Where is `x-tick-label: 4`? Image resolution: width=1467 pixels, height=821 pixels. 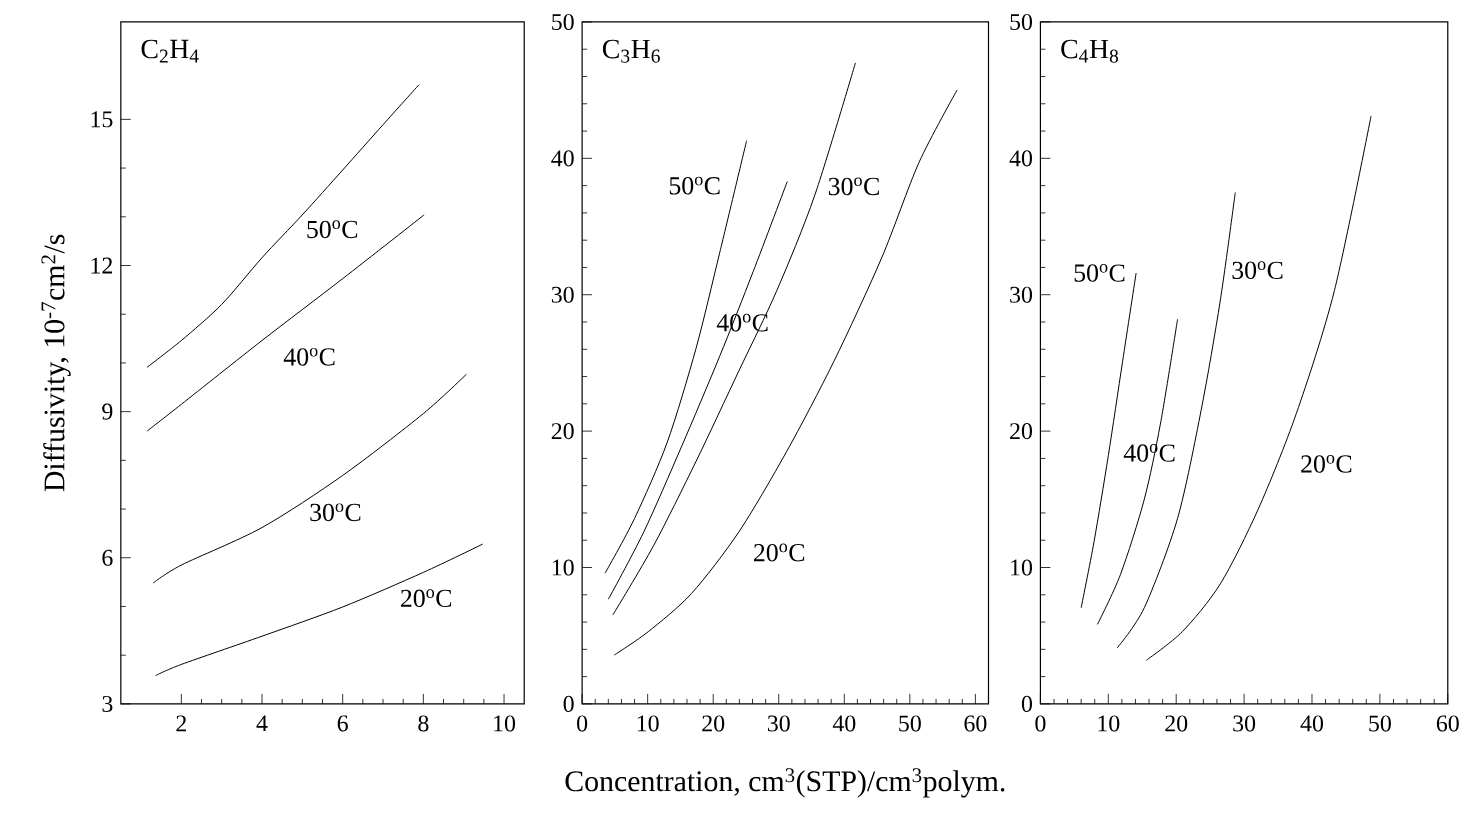 x-tick-label: 4 is located at coordinates (262, 723).